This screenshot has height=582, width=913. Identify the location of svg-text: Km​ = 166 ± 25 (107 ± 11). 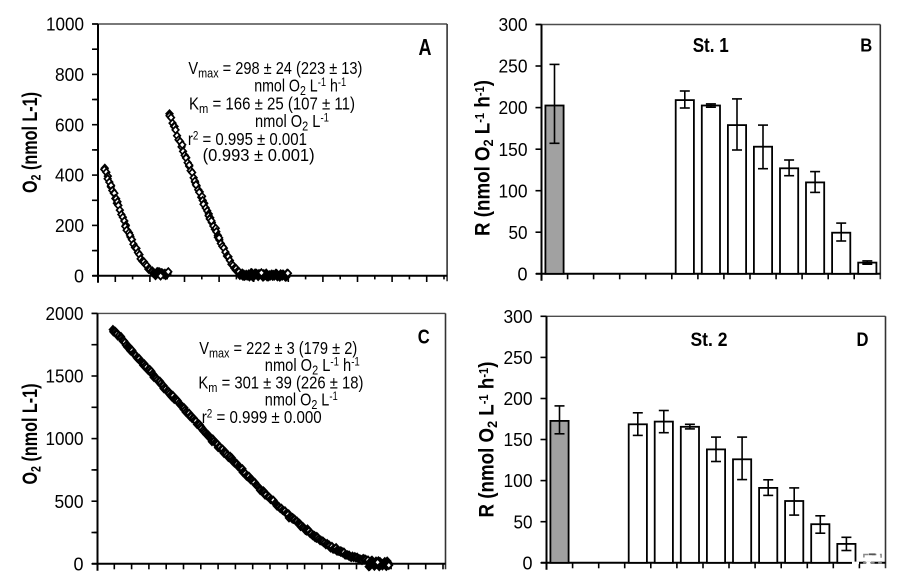
(272, 104).